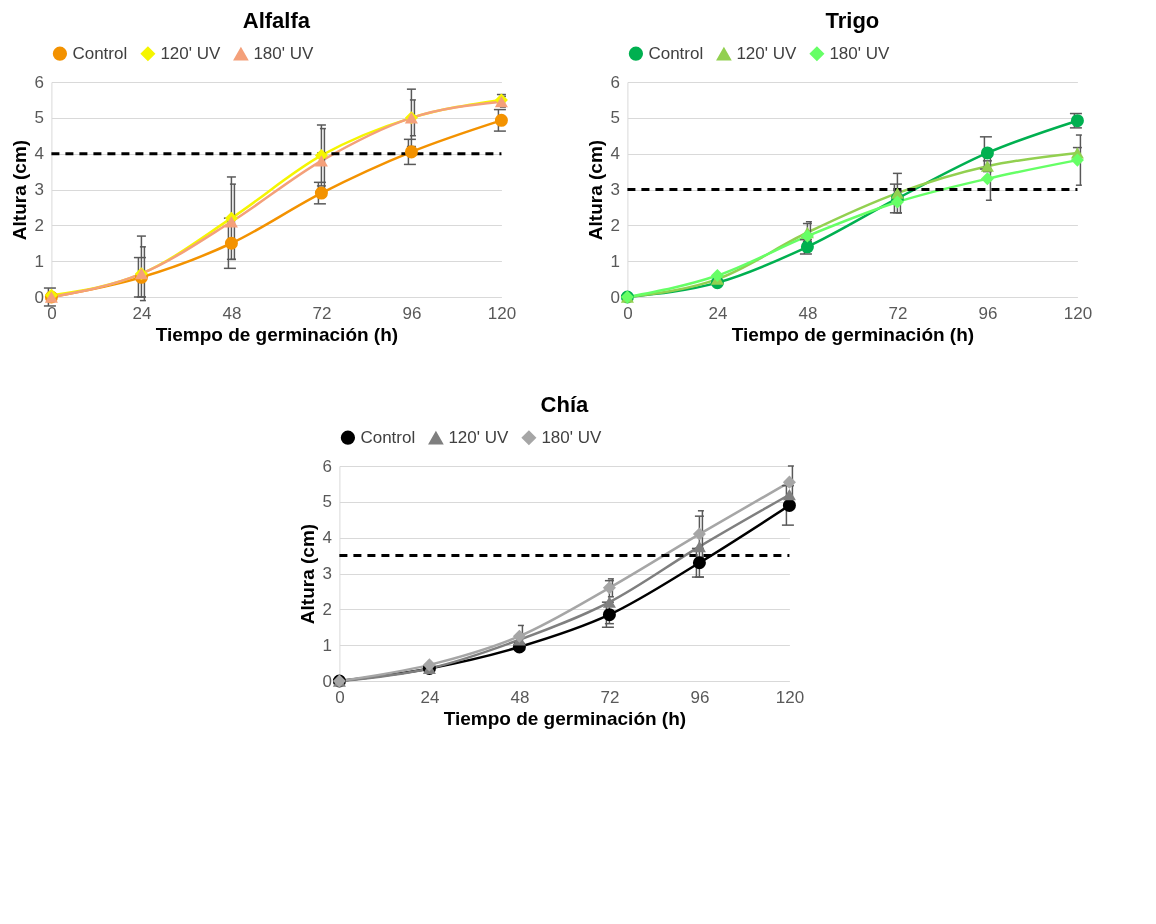 Image resolution: width=1156 pixels, height=924 pixels. What do you see at coordinates (276, 20) in the screenshot?
I see `chart-title: Alfalfa` at bounding box center [276, 20].